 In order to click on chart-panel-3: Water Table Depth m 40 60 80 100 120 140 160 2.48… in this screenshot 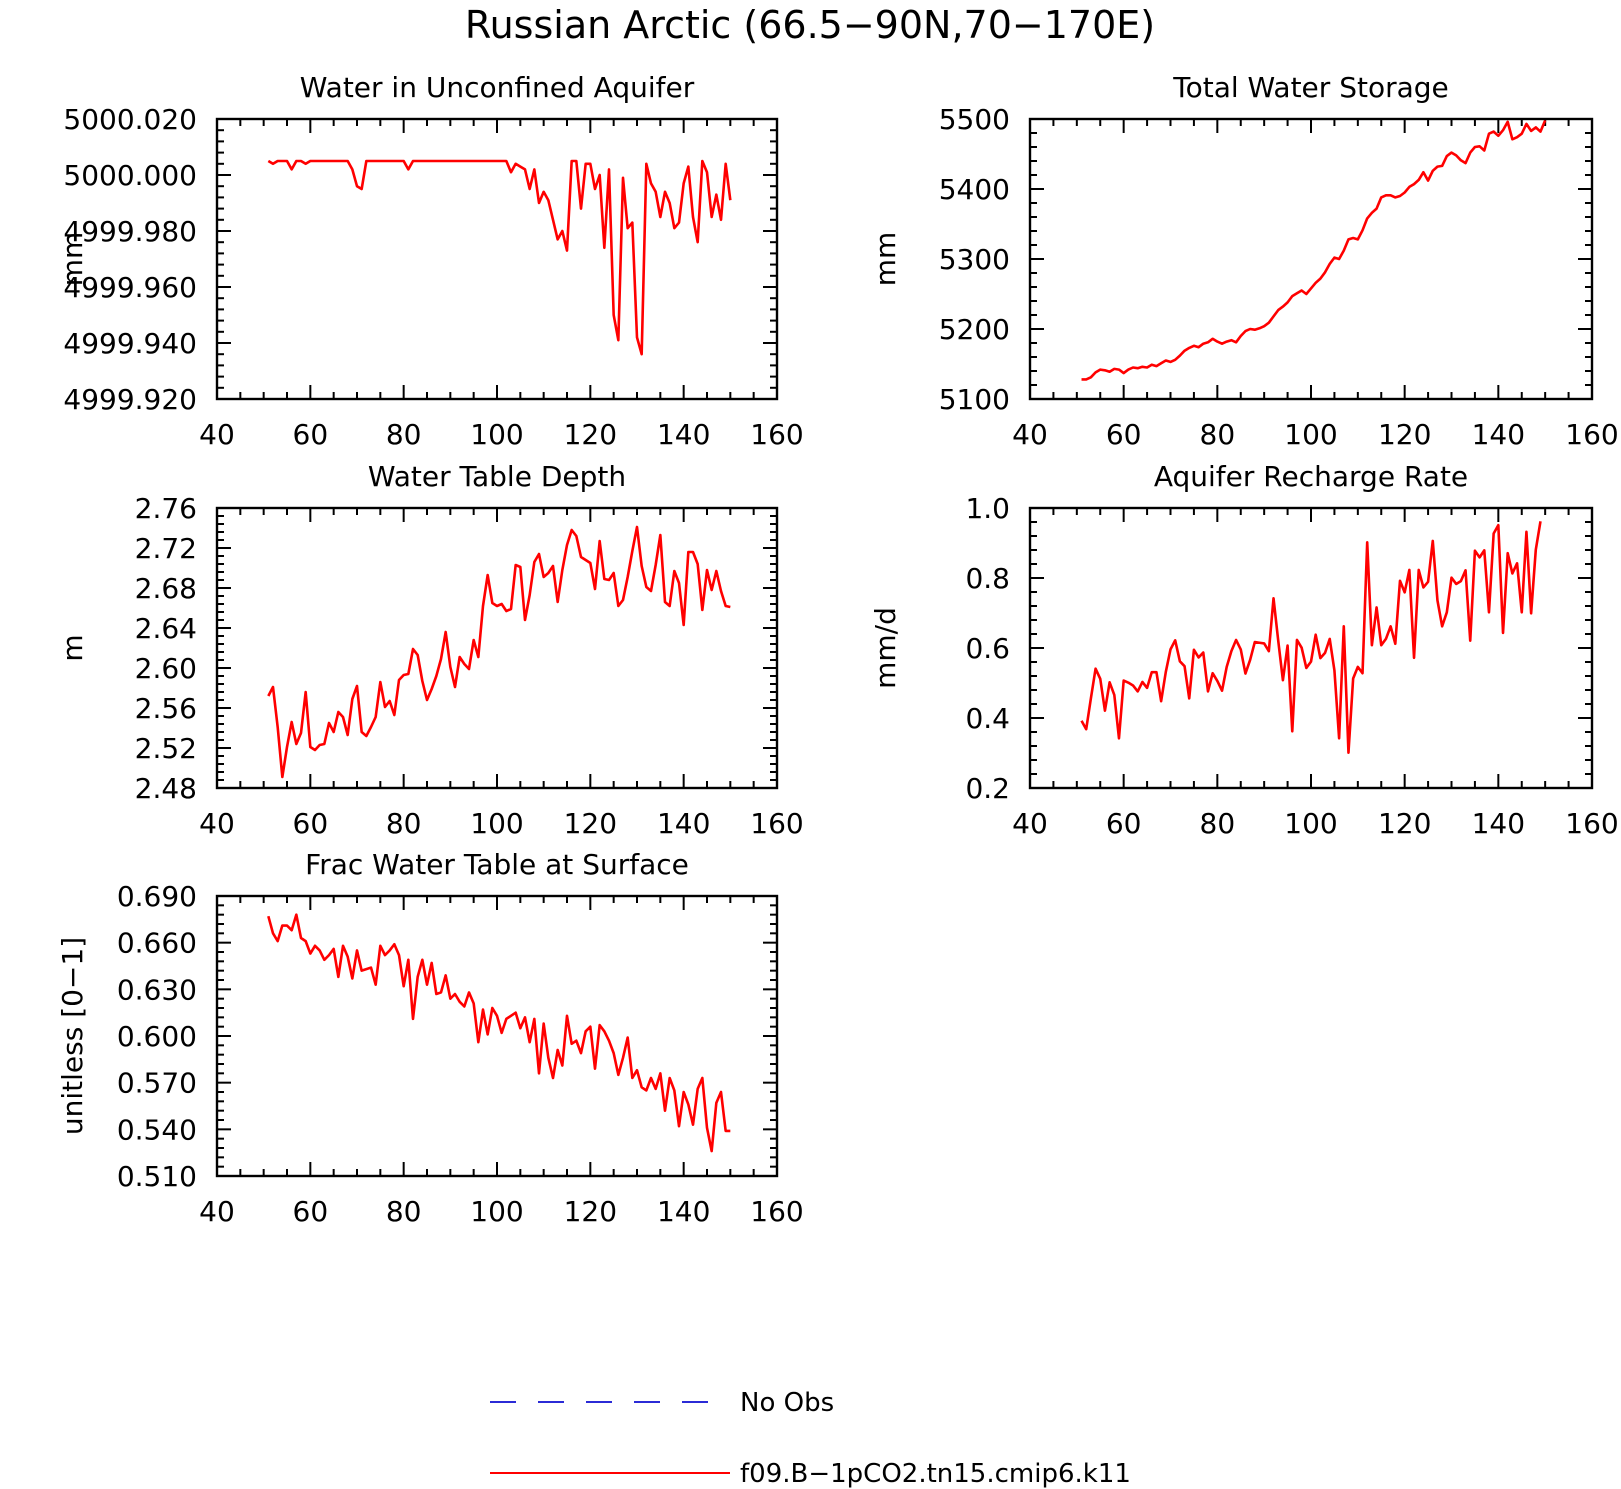, I will do `click(430, 650)`.